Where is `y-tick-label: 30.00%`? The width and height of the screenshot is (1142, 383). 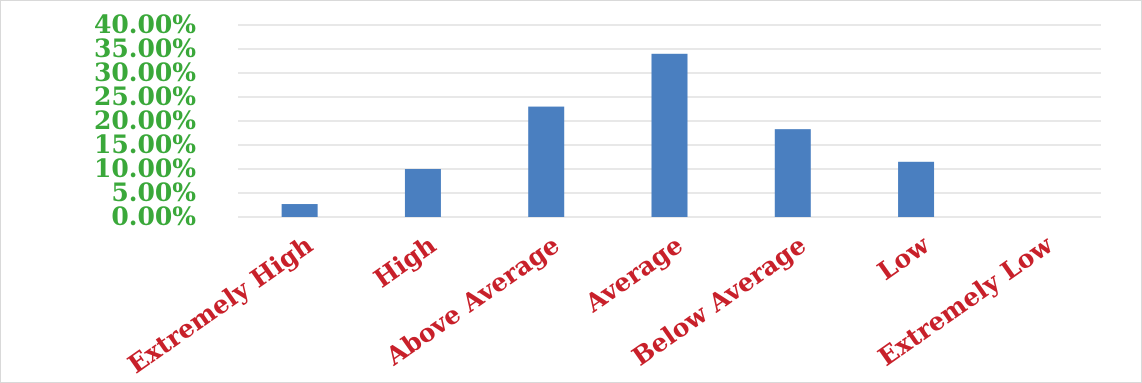 y-tick-label: 30.00% is located at coordinates (145, 72).